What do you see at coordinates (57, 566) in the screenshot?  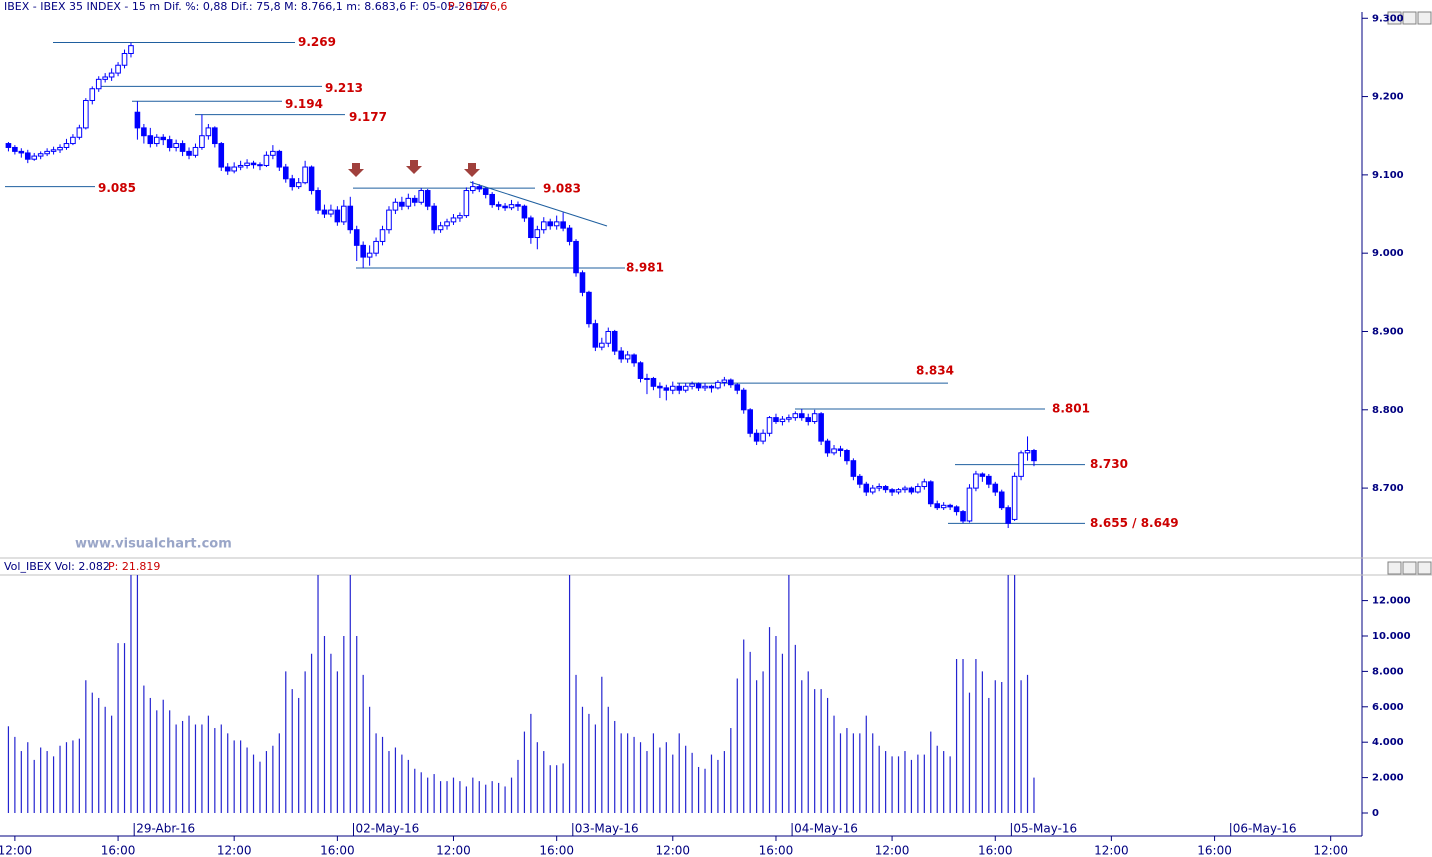 I see `volume-title: Vol_IBEX Vol: 2.082` at bounding box center [57, 566].